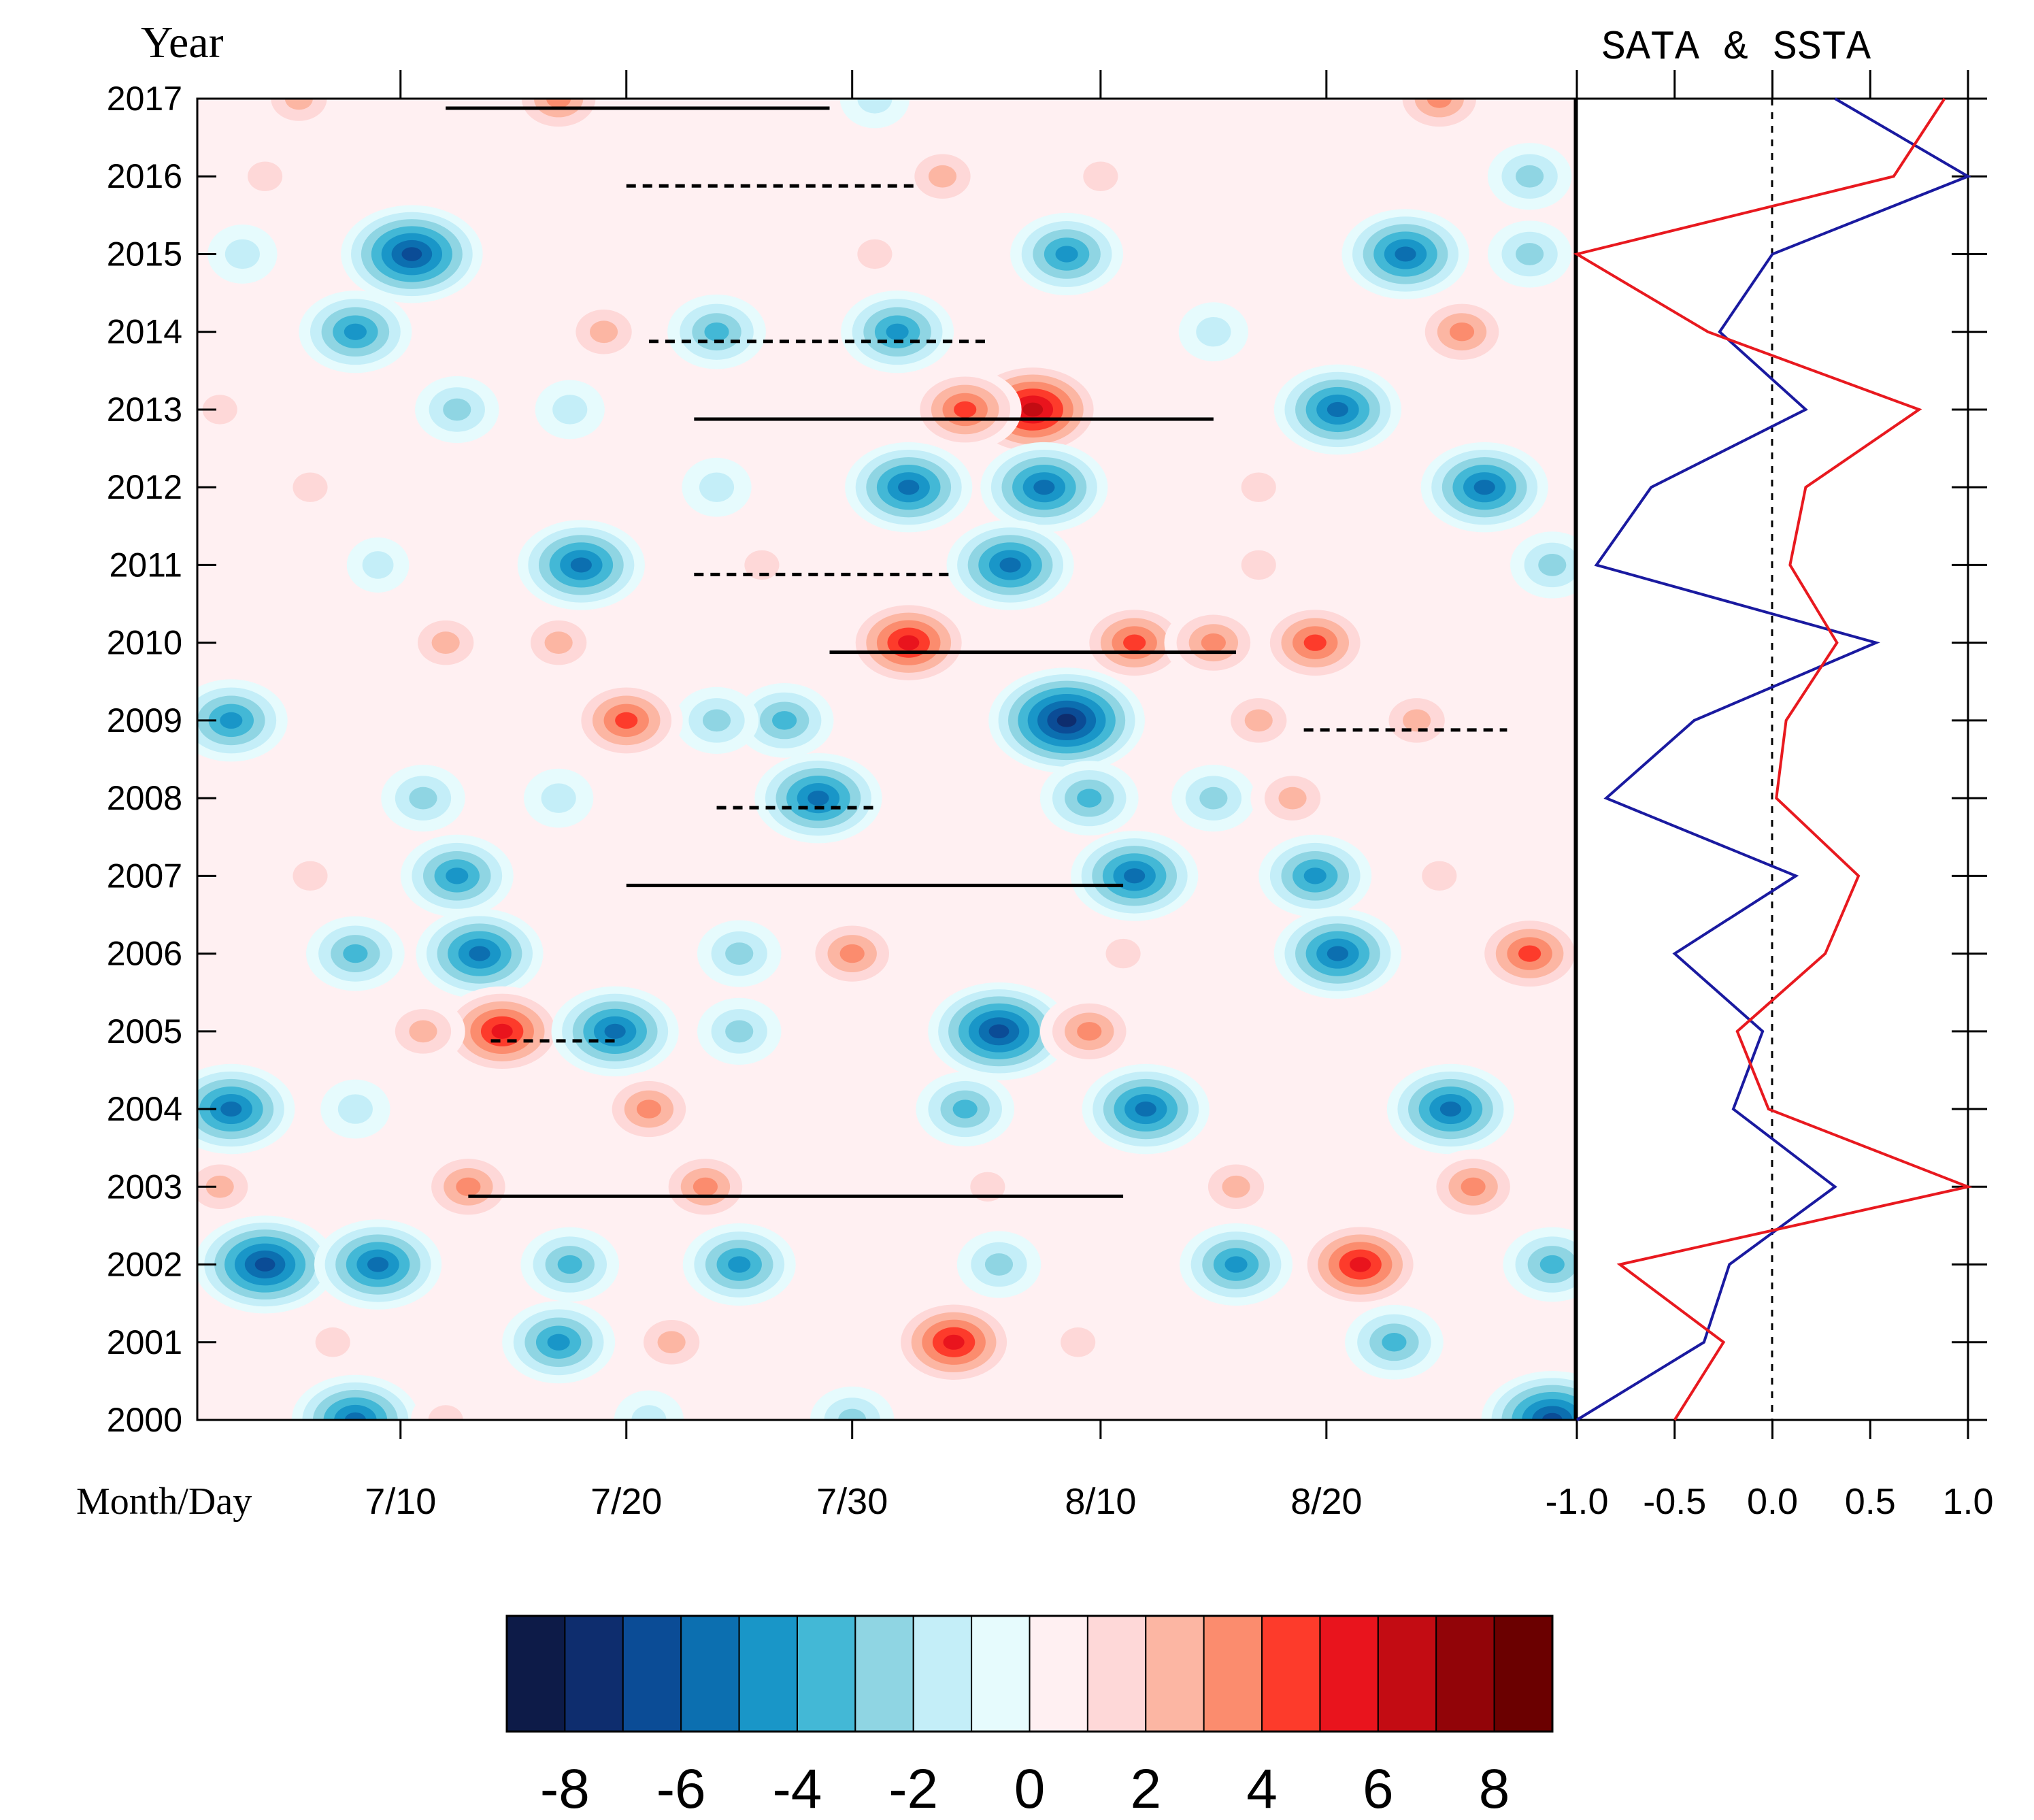 The width and height of the screenshot is (2034, 1820). I want to click on year-tick-label: 2011, so click(145, 565).